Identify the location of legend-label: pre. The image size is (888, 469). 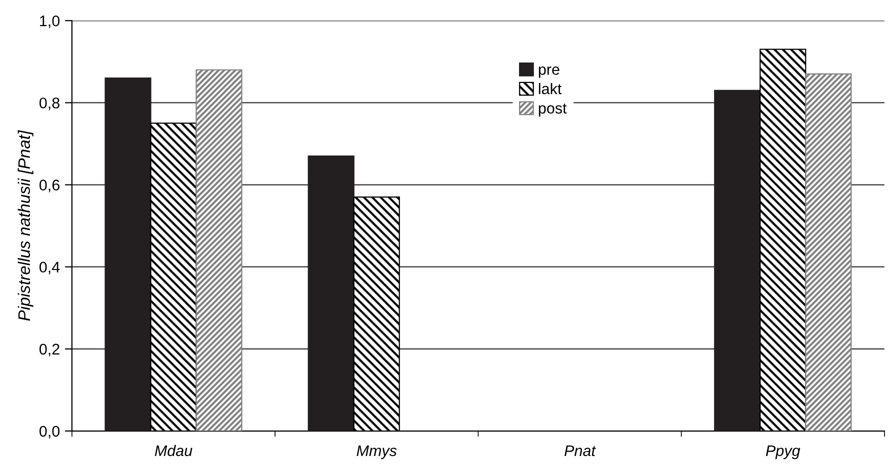
(549, 72).